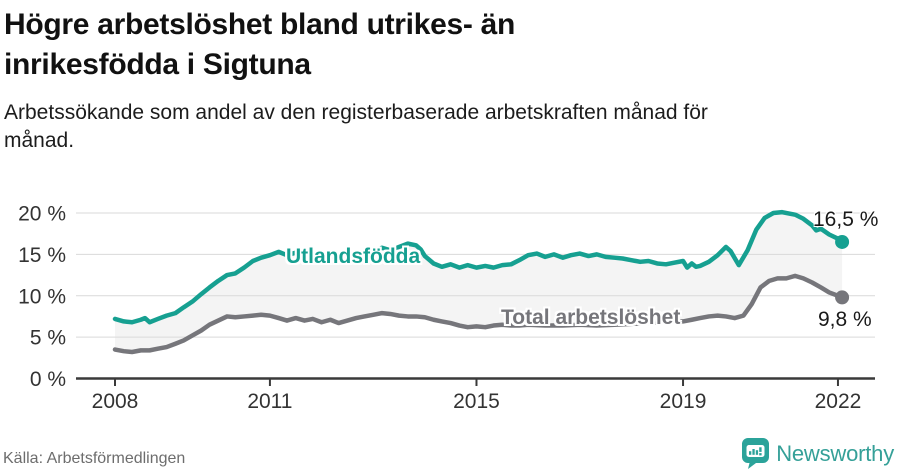  I want to click on x-tick-label-2022: 2022, so click(838, 401).